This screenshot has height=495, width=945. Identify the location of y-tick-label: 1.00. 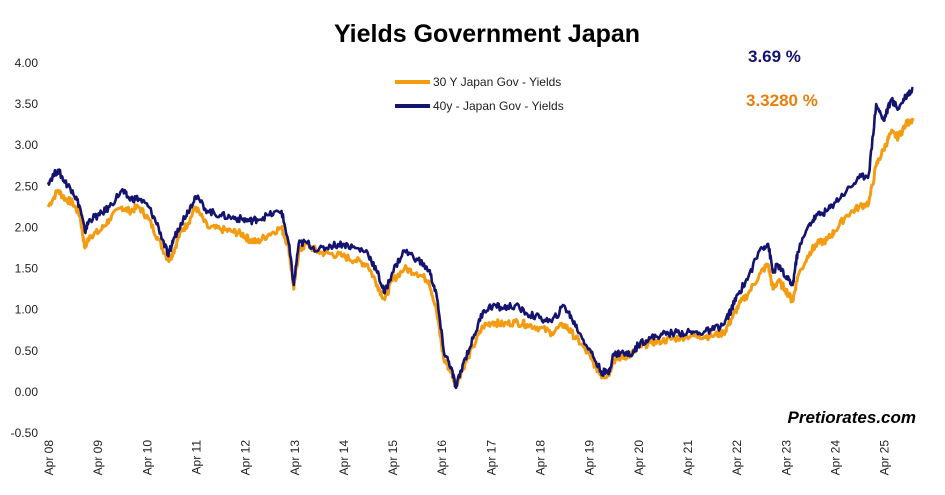
(27, 310).